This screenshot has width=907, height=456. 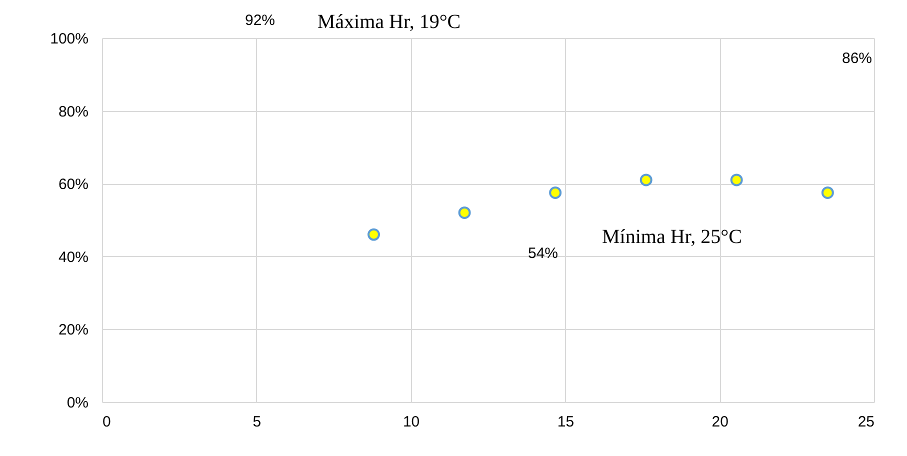 I want to click on x-tick-label: 25, so click(x=866, y=422).